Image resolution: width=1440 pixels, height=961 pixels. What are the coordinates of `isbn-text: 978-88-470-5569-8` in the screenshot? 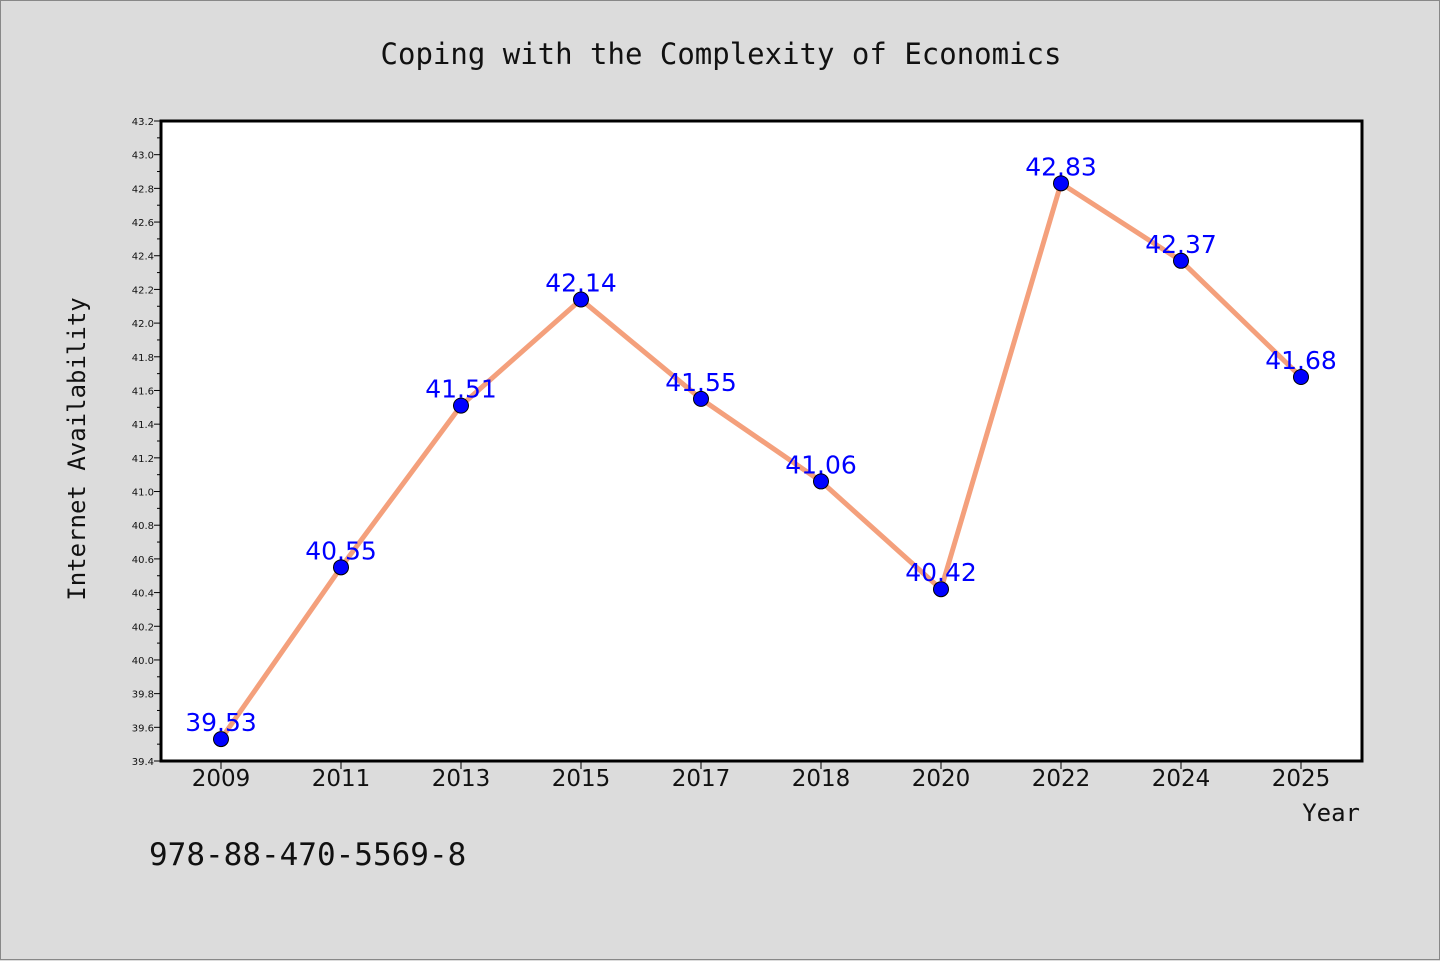 It's located at (307, 855).